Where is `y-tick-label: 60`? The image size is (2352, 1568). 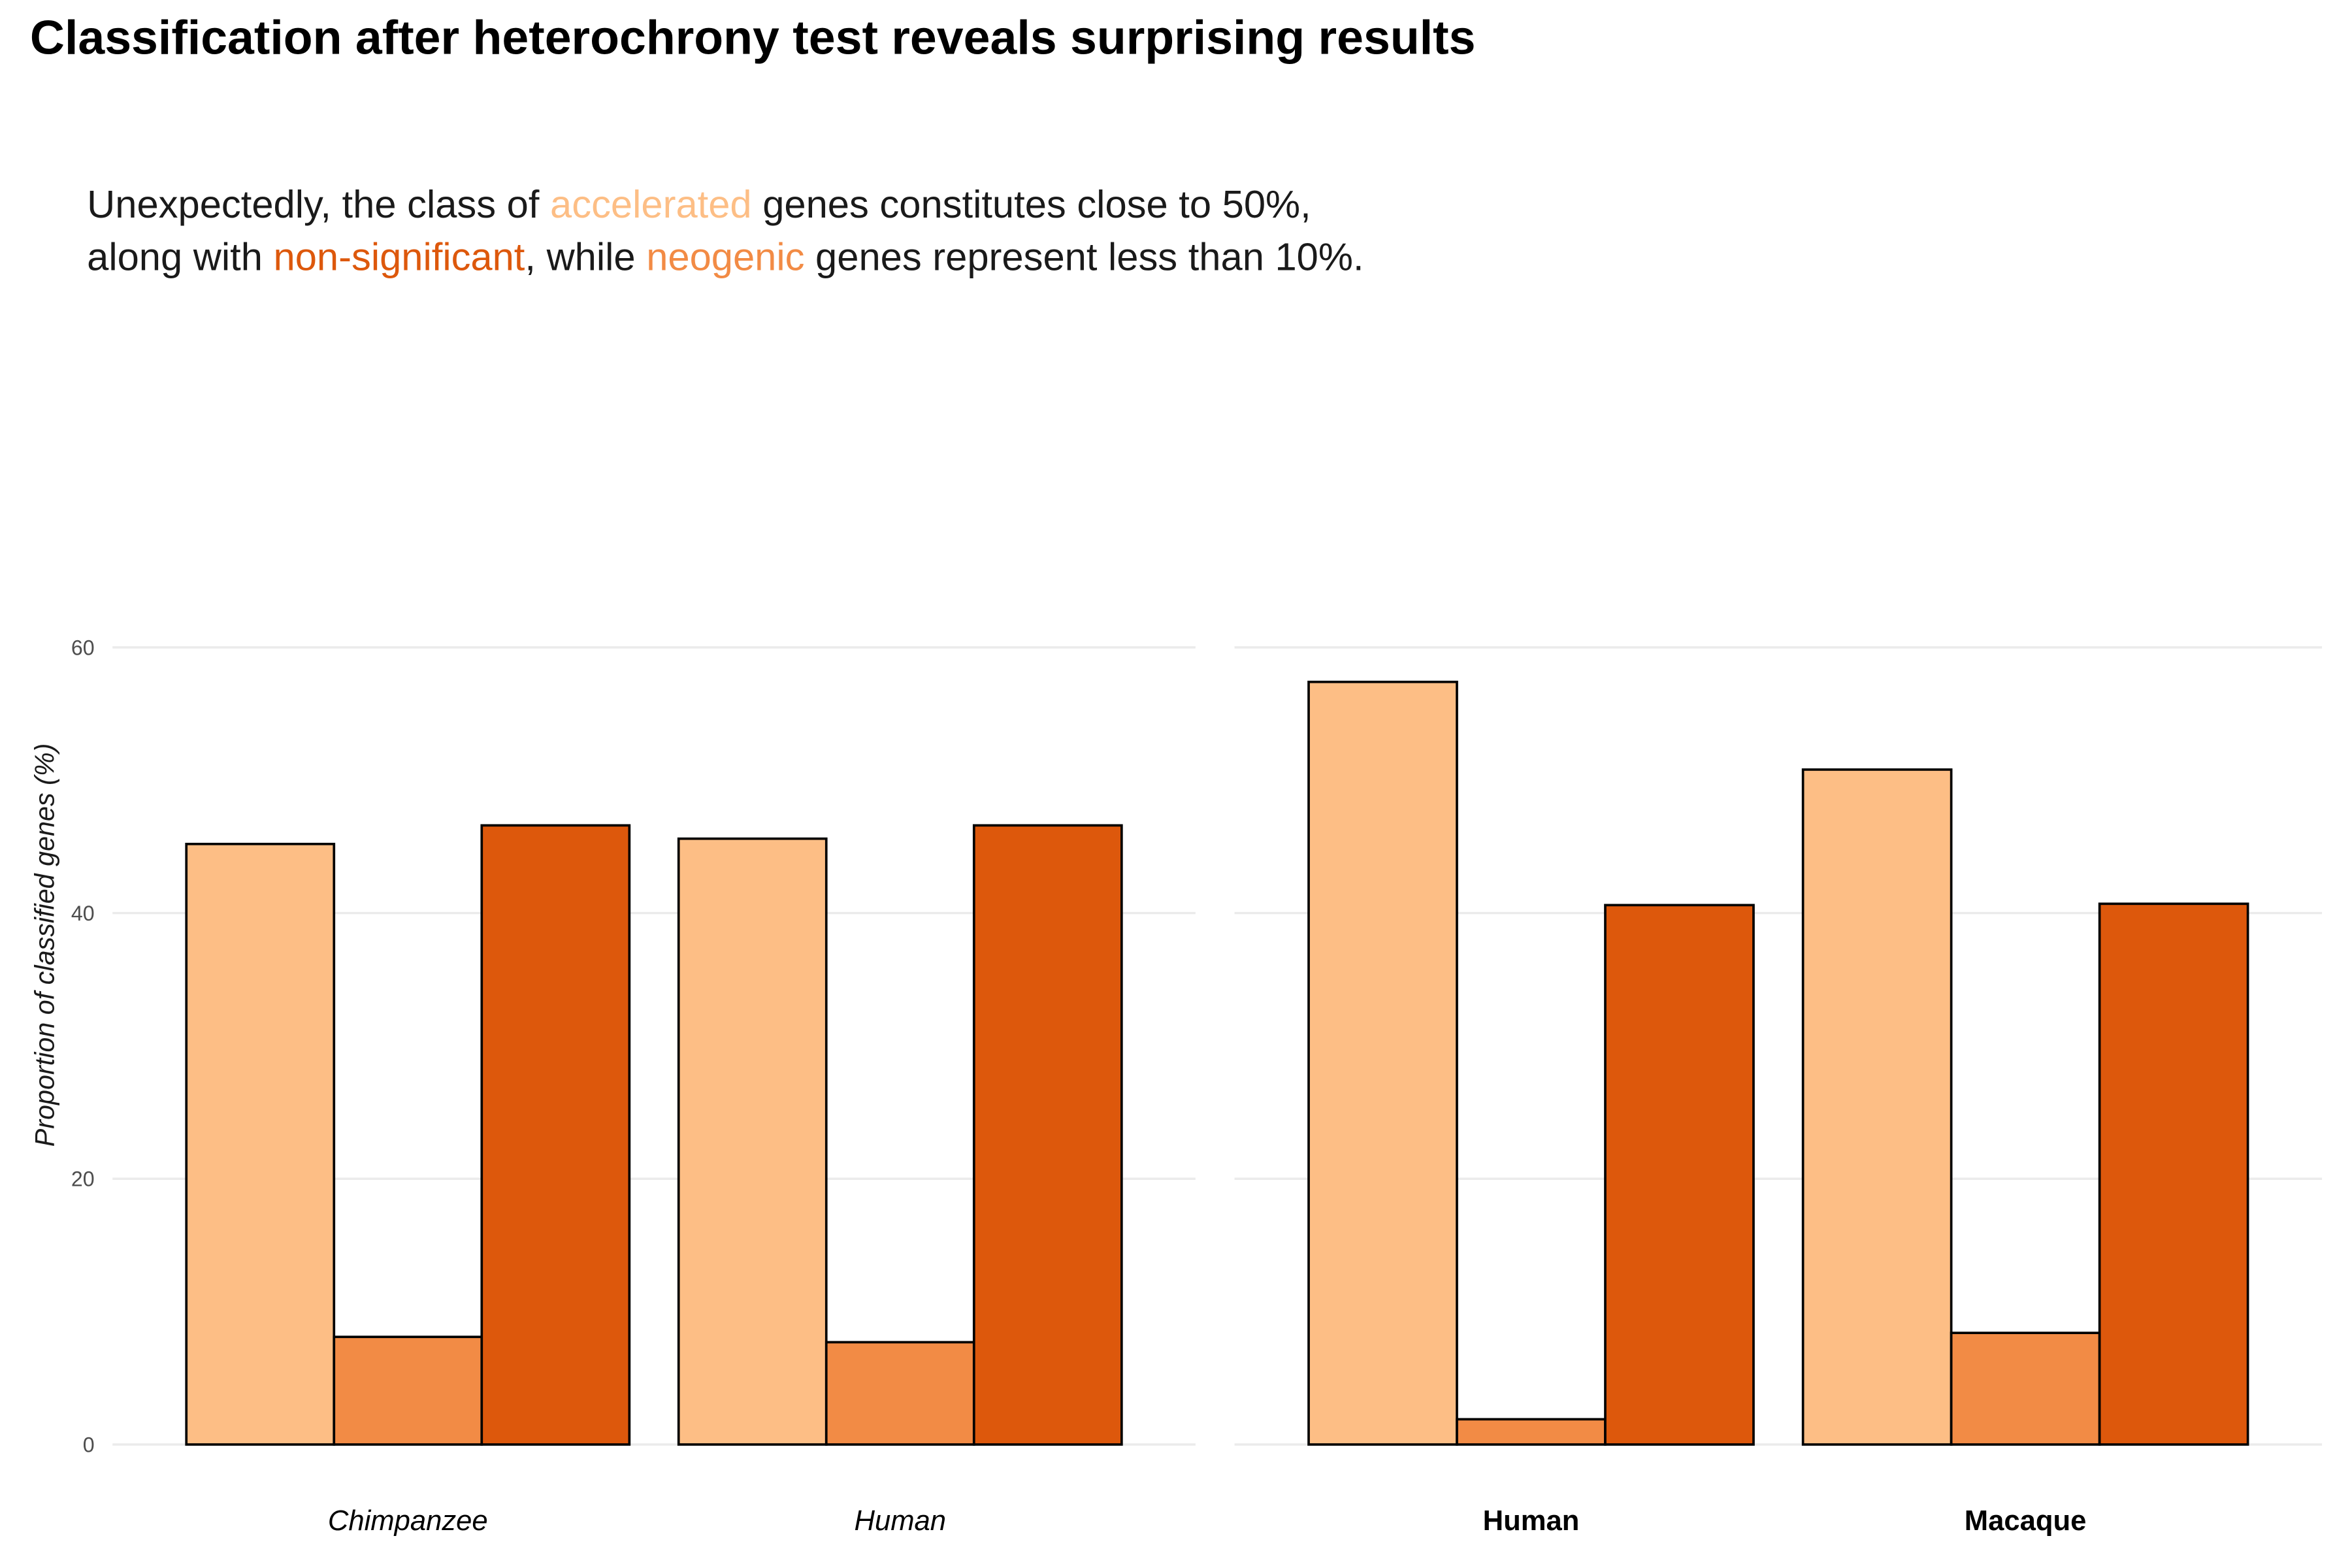
y-tick-label: 60 is located at coordinates (83, 647).